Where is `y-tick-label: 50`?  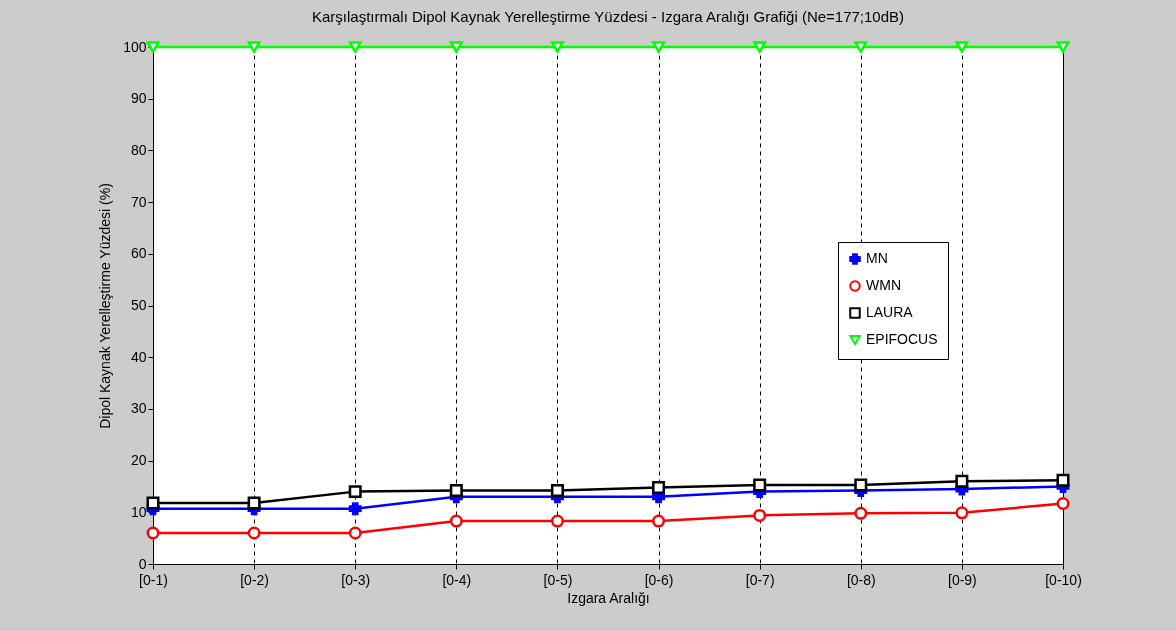 y-tick-label: 50 is located at coordinates (138, 305).